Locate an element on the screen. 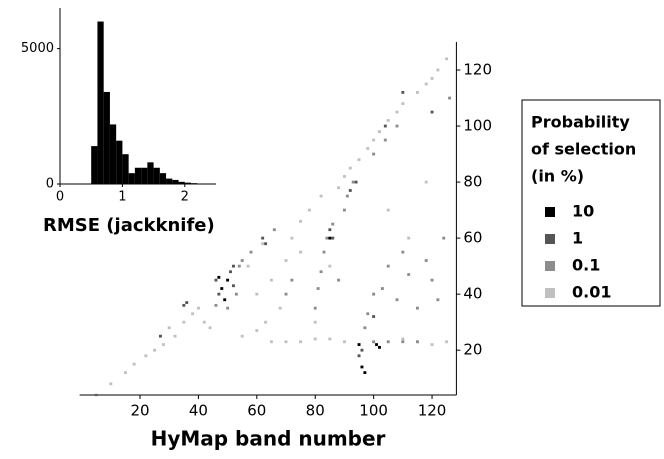 The width and height of the screenshot is (664, 459). y-tick-label: 0 is located at coordinates (50, 184).